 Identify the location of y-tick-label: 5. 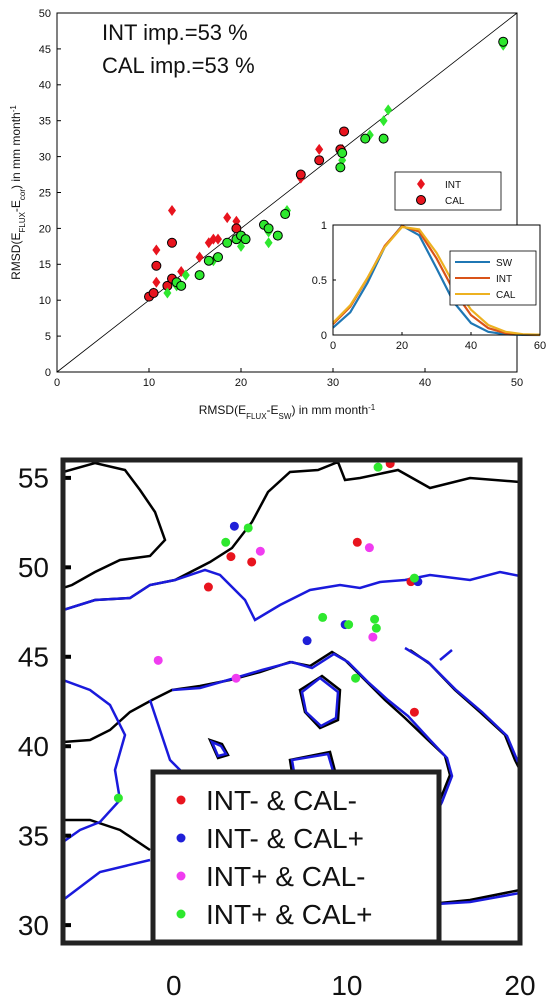
(48, 337).